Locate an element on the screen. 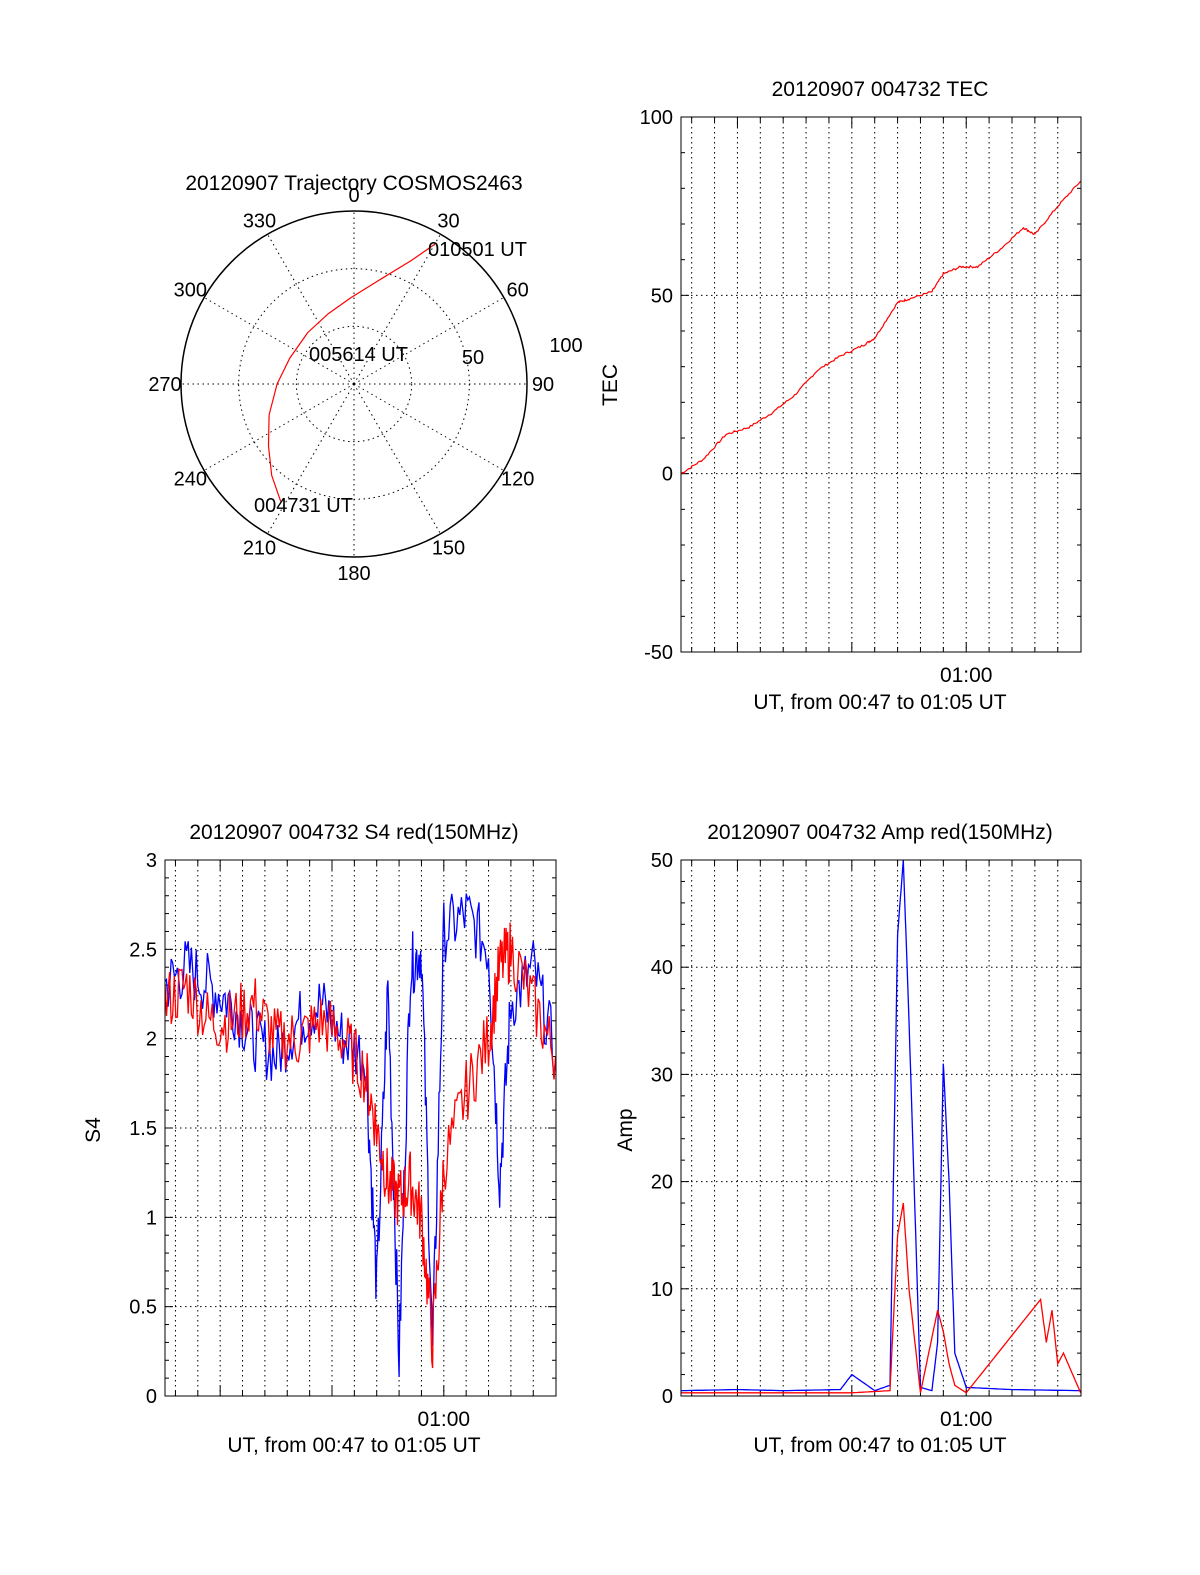 This screenshot has width=1200, height=1575. polar-azimuth-labels: 0 30 60 90 120 150 180 210 240 270 300 330 is located at coordinates (351, 385).